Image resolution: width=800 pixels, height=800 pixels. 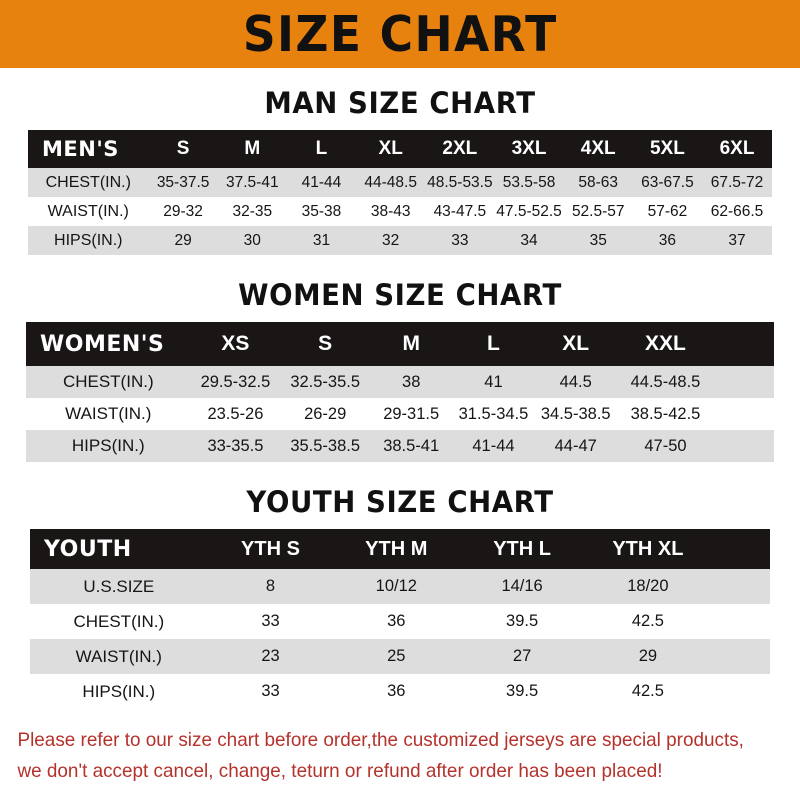 What do you see at coordinates (737, 182) in the screenshot?
I see `cell: 67.5-72` at bounding box center [737, 182].